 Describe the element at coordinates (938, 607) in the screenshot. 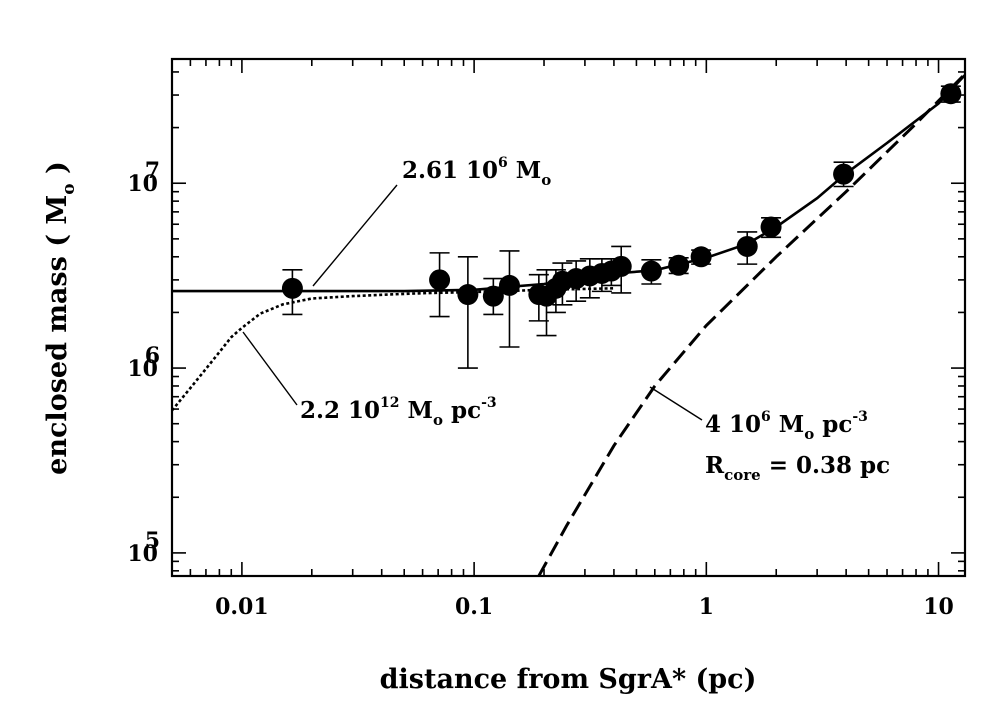

I see `x-tick-label: 10` at that location.